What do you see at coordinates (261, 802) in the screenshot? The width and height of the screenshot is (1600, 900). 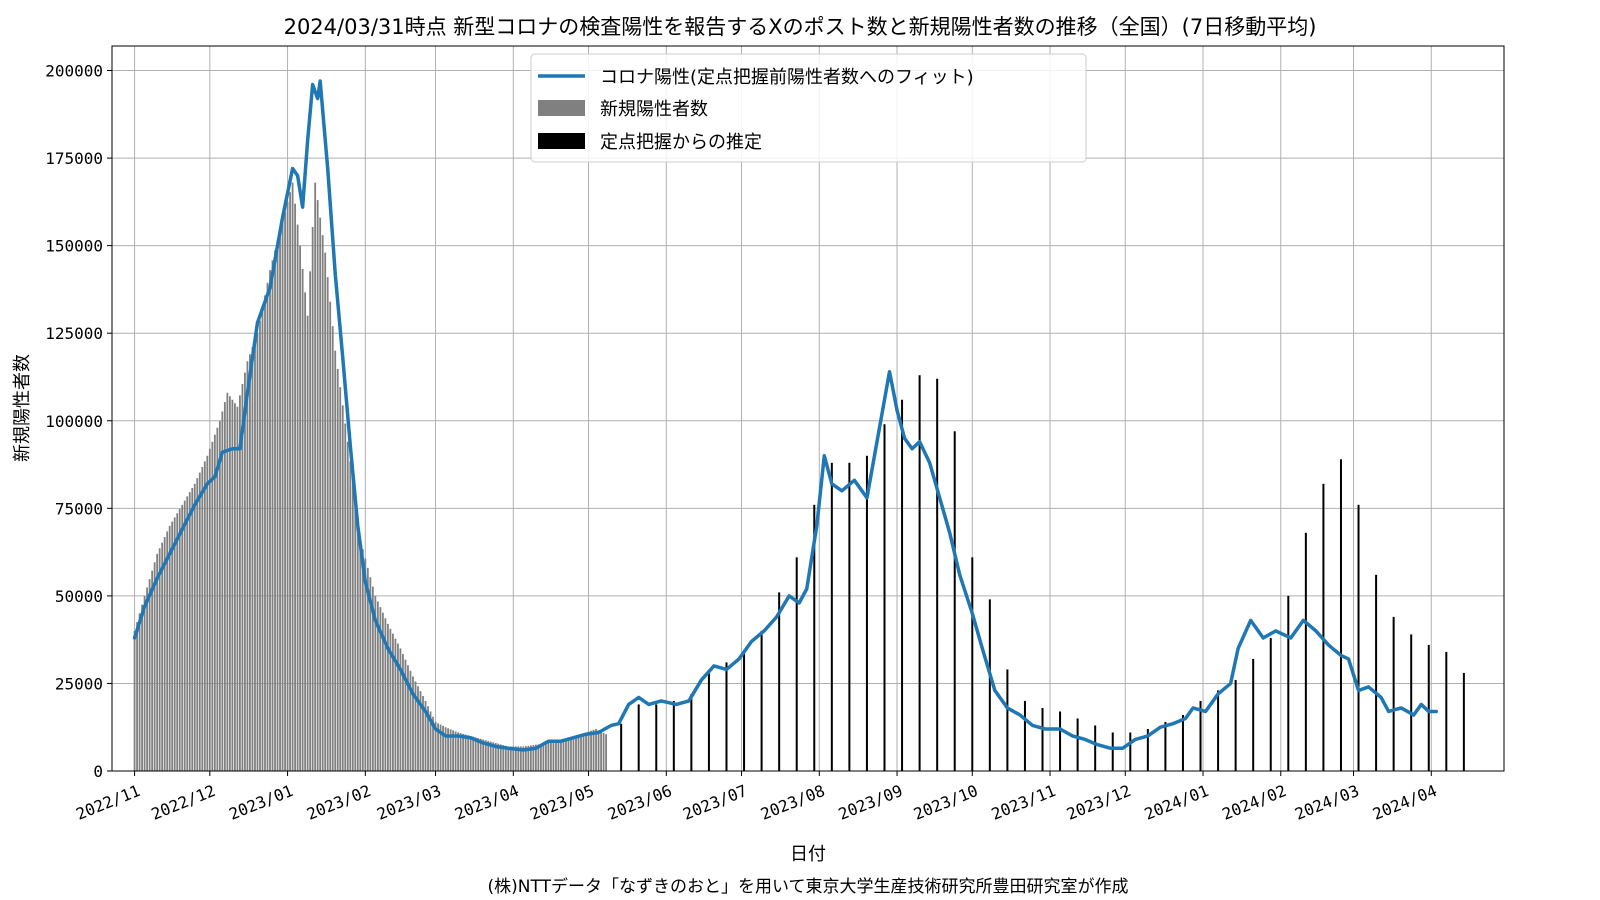 I see `x-tick-label: 2023/01` at bounding box center [261, 802].